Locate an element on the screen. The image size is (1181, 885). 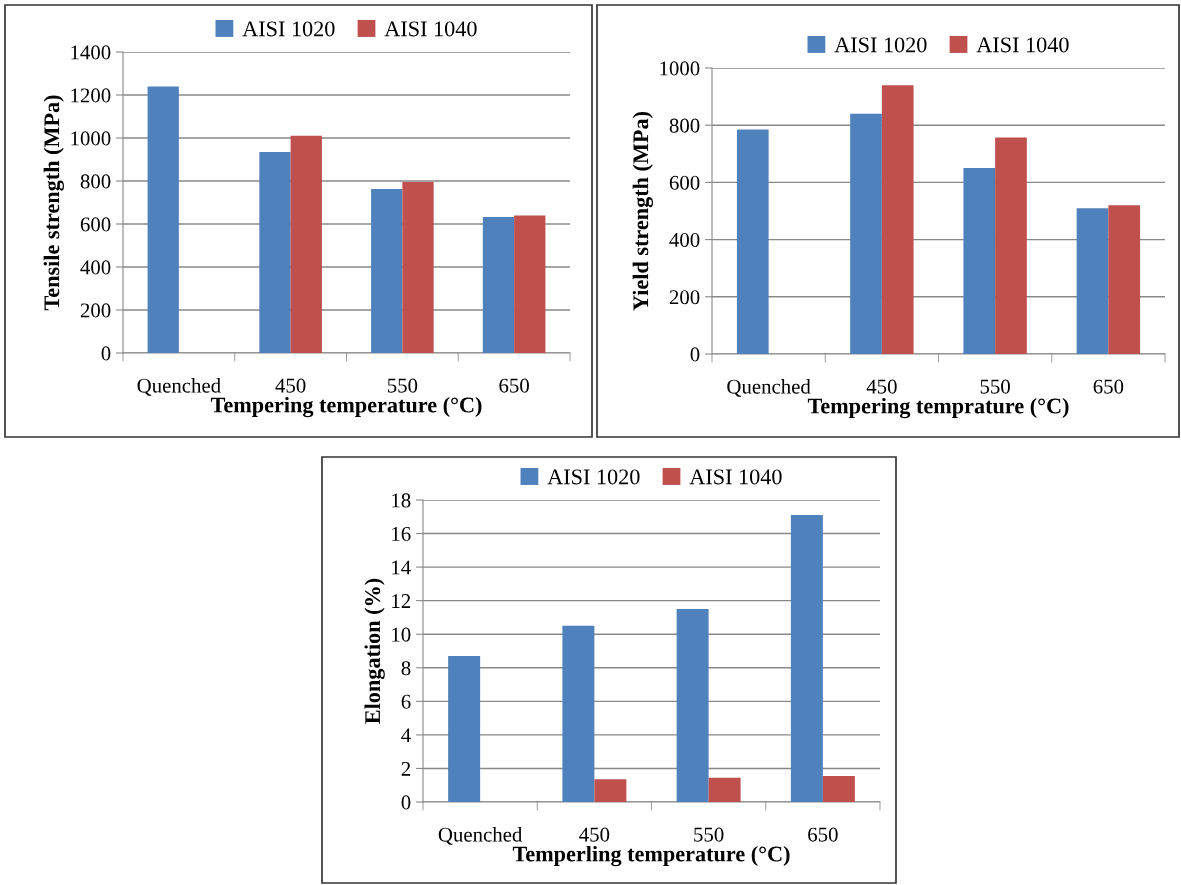
y-tick-label: 16 is located at coordinates (401, 533).